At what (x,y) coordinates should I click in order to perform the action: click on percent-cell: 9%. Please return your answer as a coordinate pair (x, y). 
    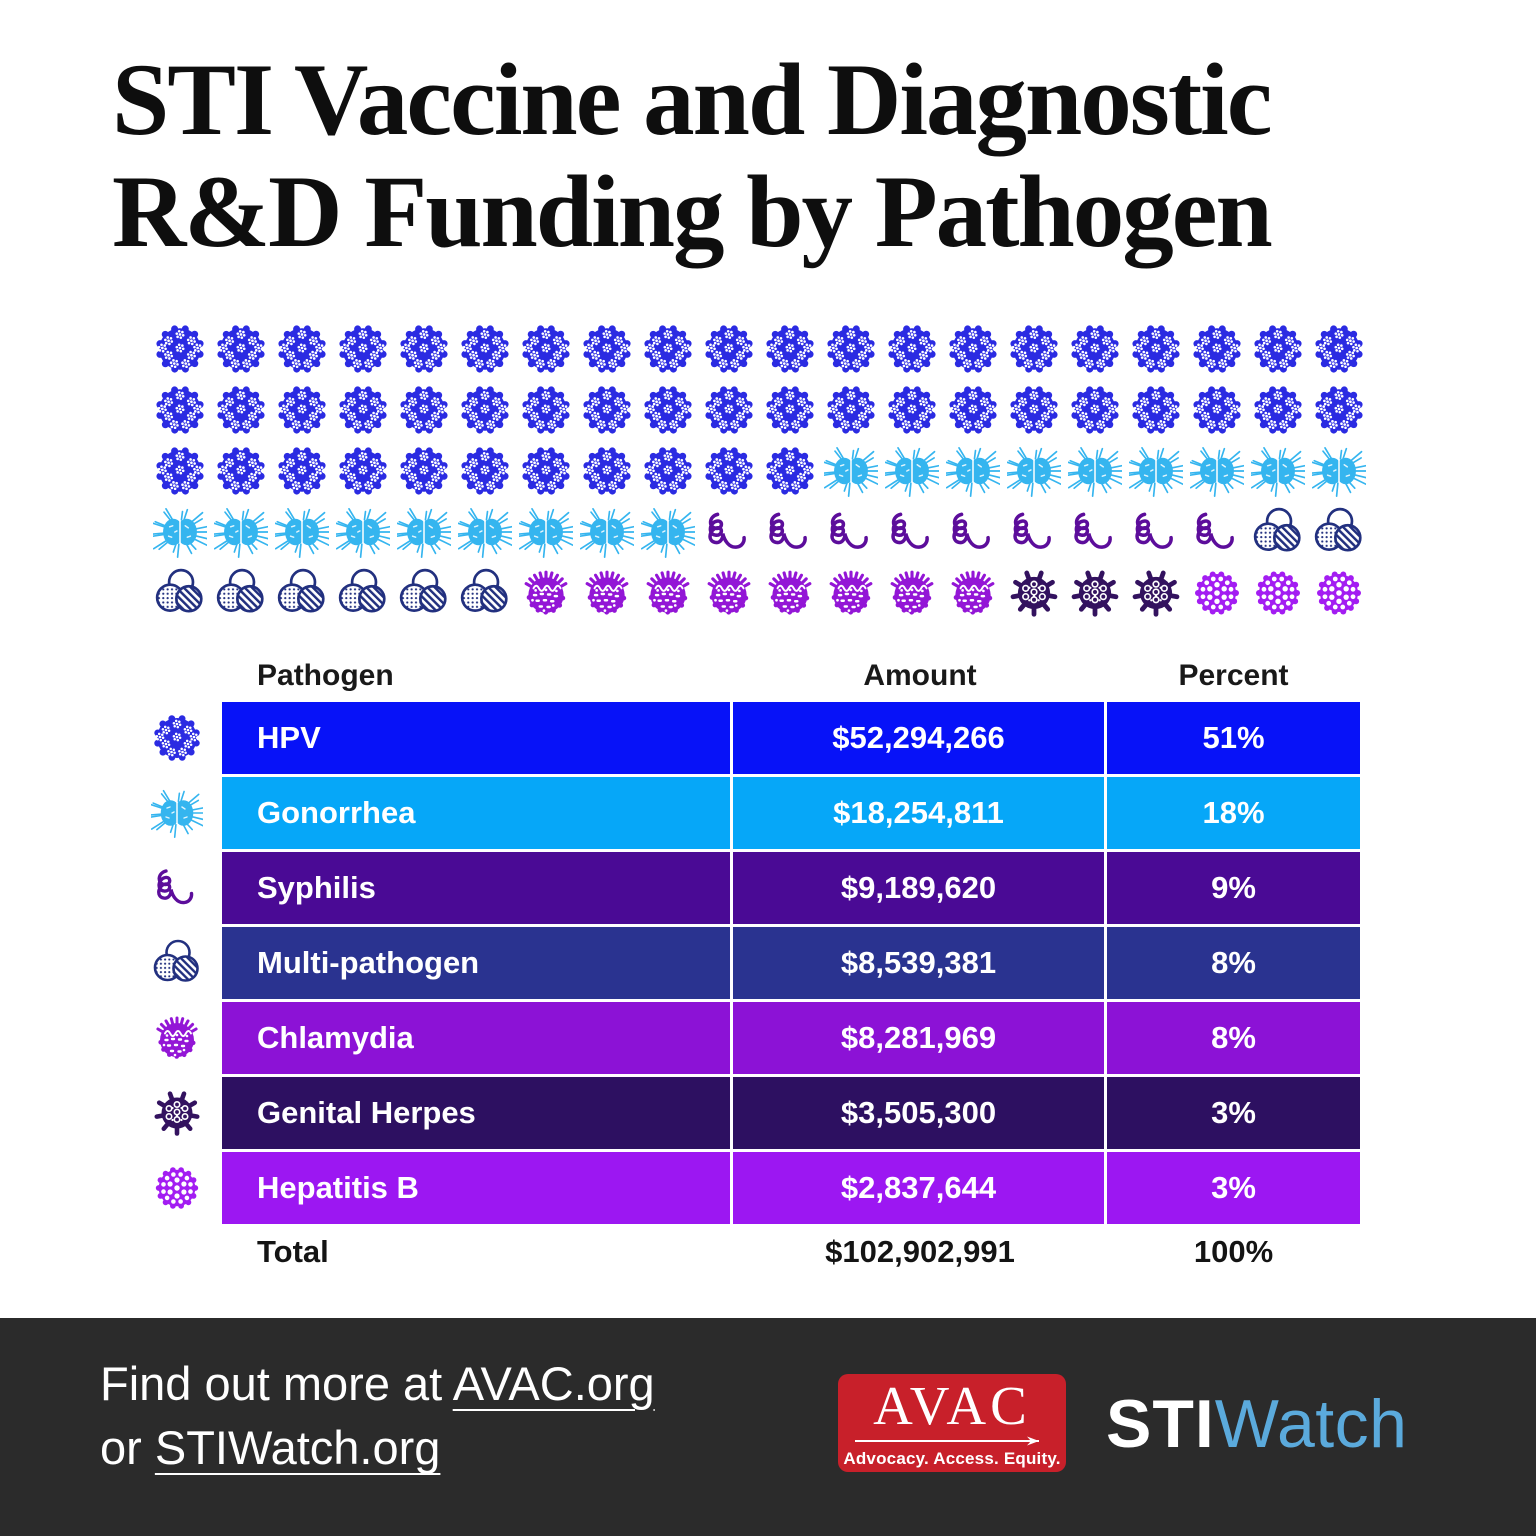
    Looking at the image, I should click on (1233, 887).